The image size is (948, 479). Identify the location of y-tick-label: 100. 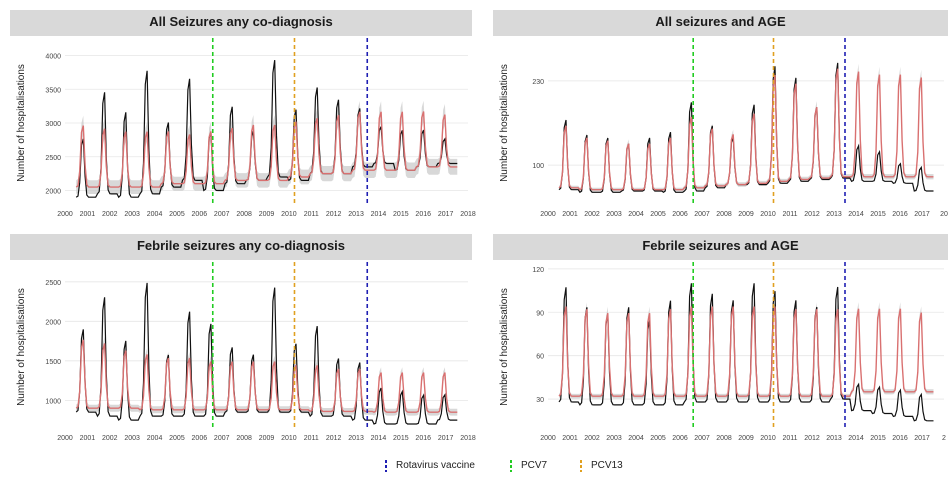
(538, 166).